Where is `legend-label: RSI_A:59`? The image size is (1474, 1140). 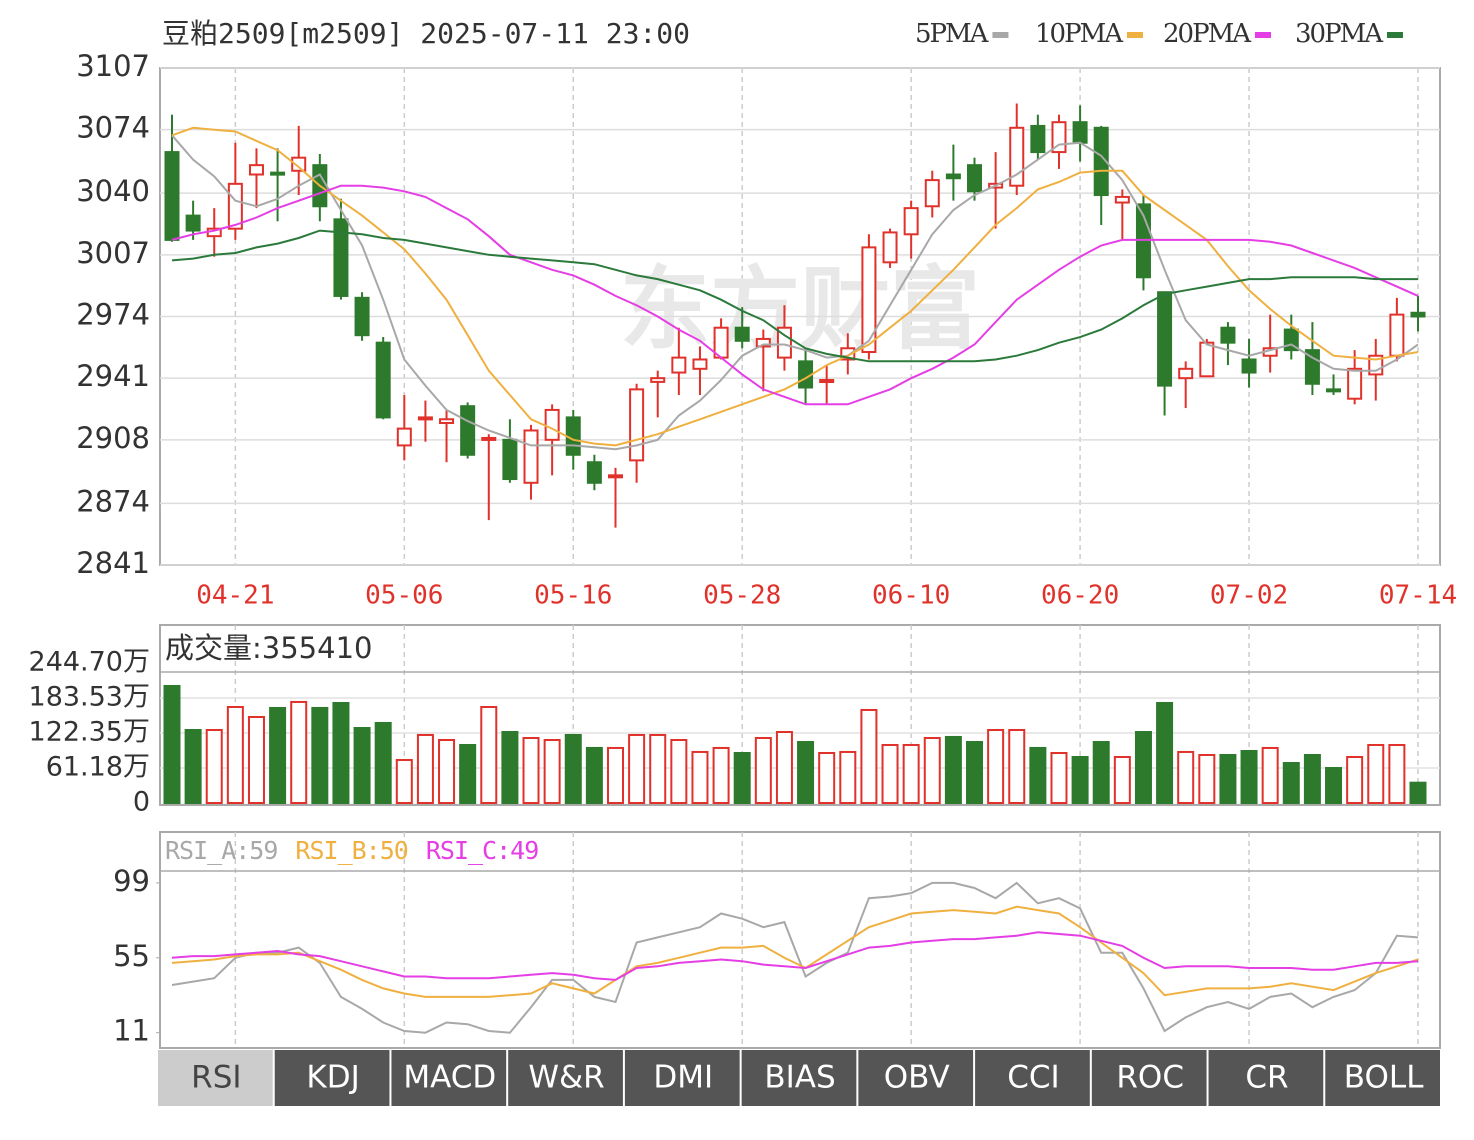 legend-label: RSI_A:59 is located at coordinates (221, 850).